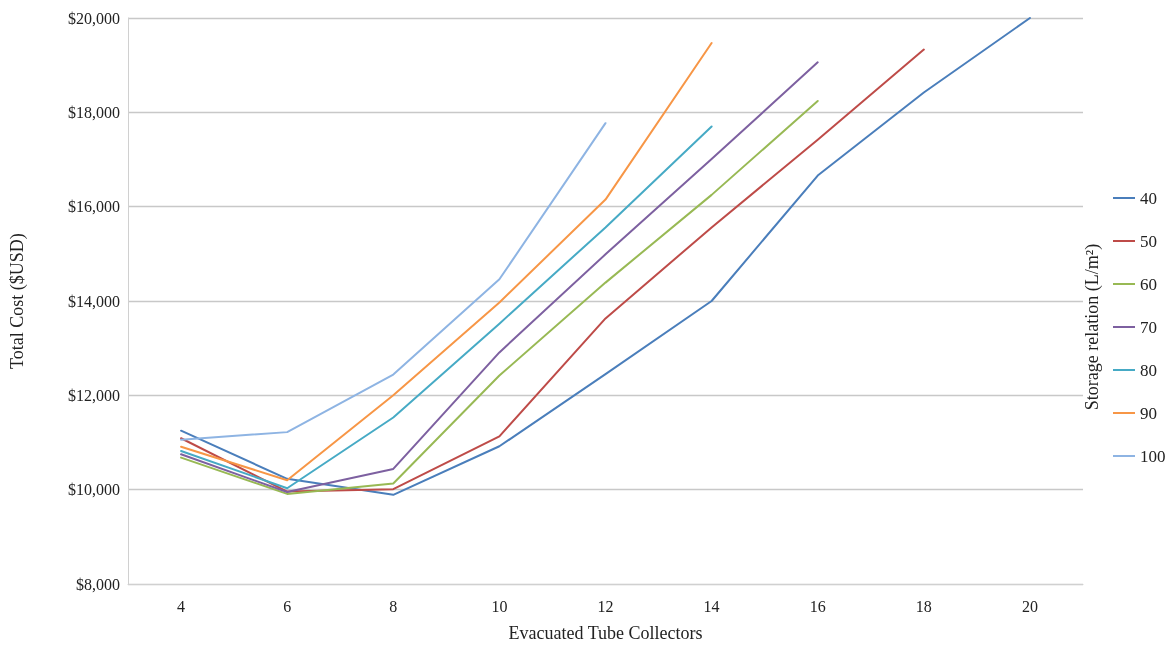  I want to click on x-tick-label: 16, so click(817, 606).